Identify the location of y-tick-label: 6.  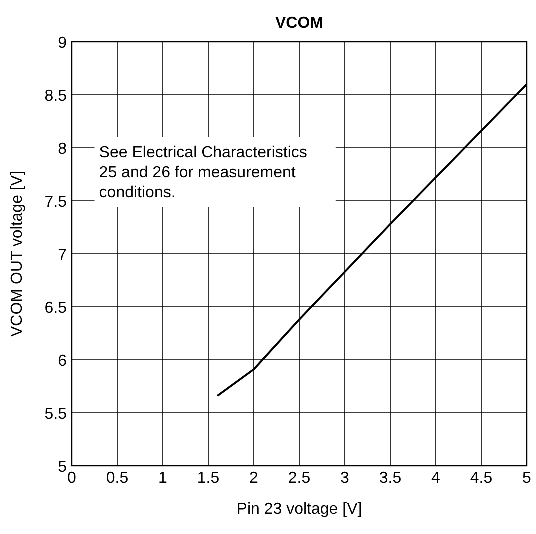
(63, 361).